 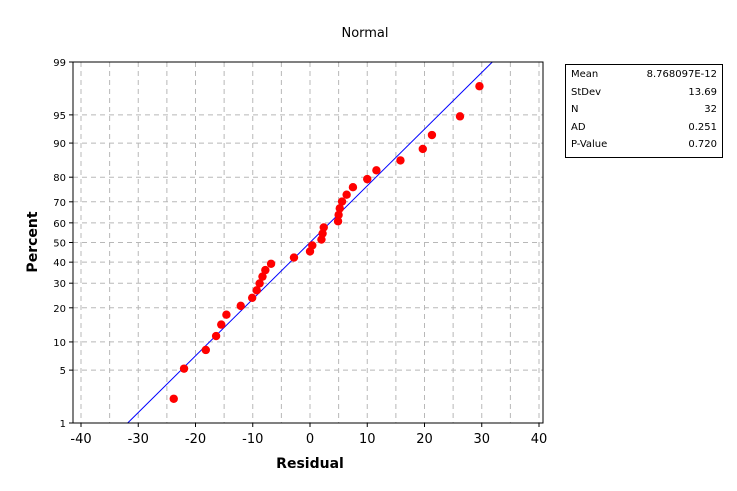 I want to click on stat-label: Mean, so click(x=585, y=74).